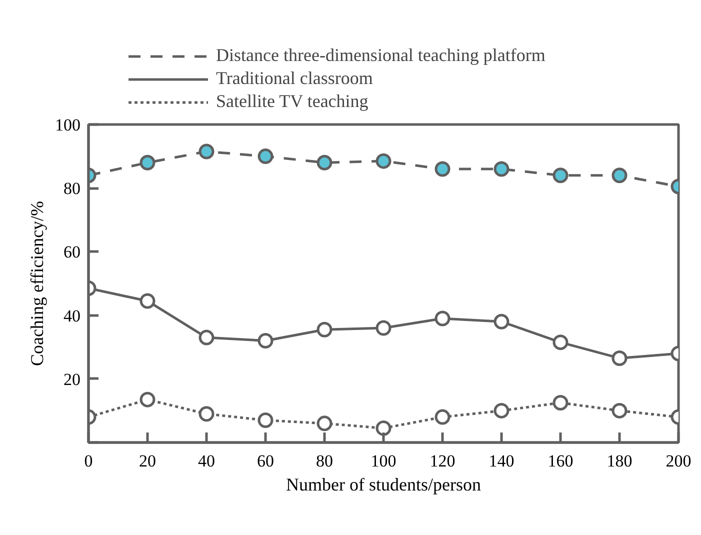 This screenshot has height=535, width=701. What do you see at coordinates (72, 316) in the screenshot?
I see `y-tick-label: 40` at bounding box center [72, 316].